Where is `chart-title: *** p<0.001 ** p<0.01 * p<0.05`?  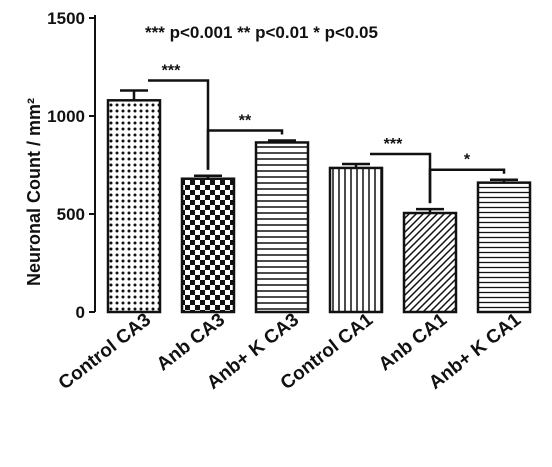 chart-title: *** p<0.001 ** p<0.01 * p<0.05 is located at coordinates (261, 32).